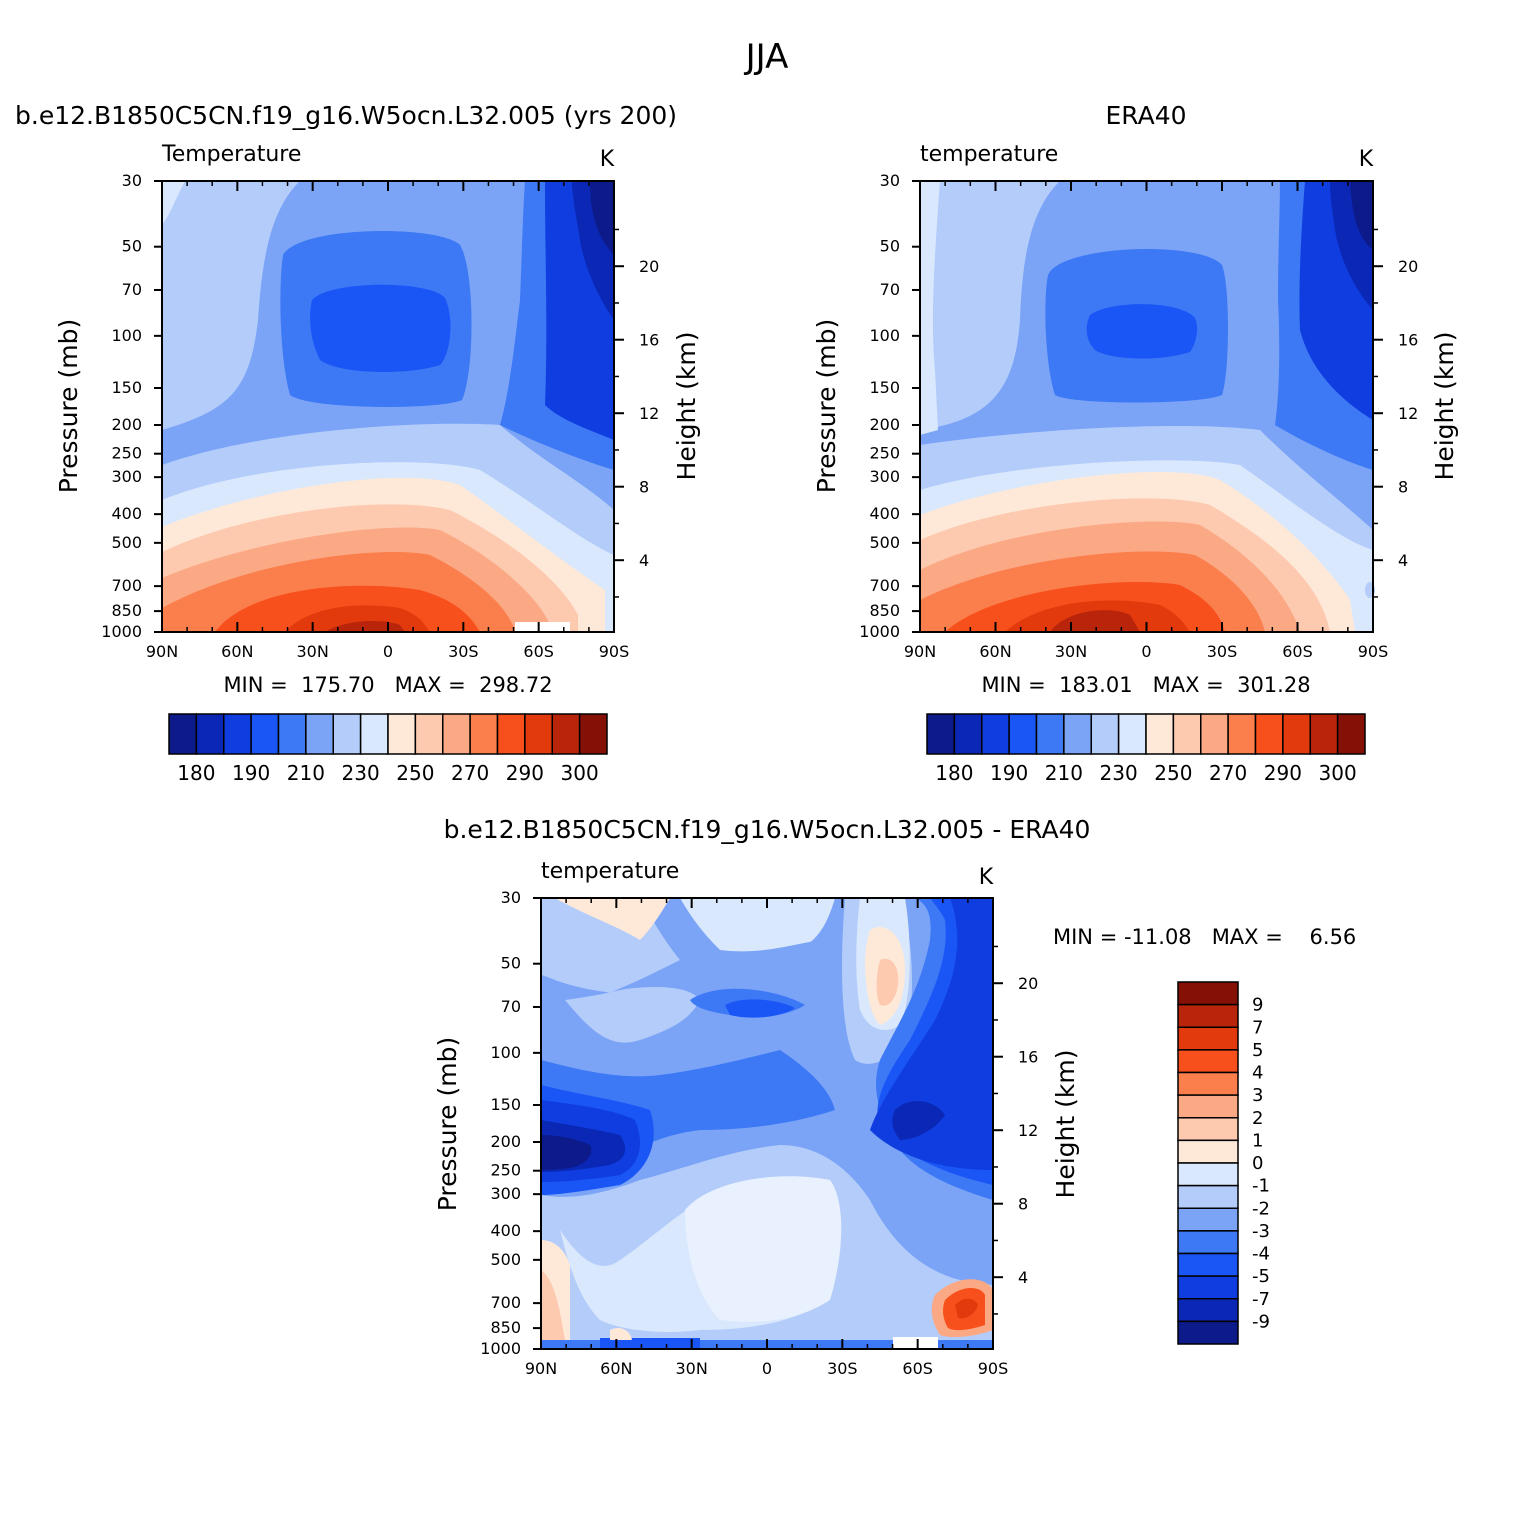  What do you see at coordinates (447, 1124) in the screenshot?
I see `panel-diff-ylabel: Pressure (mb)` at bounding box center [447, 1124].